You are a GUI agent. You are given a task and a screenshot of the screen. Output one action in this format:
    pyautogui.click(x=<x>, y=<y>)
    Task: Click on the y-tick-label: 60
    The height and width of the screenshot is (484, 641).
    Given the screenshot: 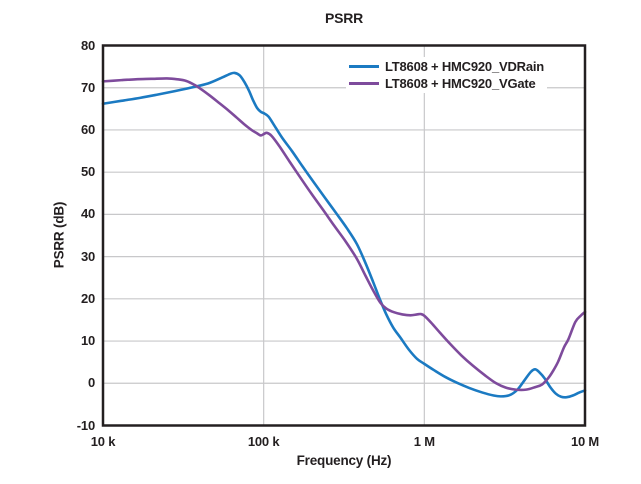 What is the action you would take?
    pyautogui.click(x=87, y=129)
    